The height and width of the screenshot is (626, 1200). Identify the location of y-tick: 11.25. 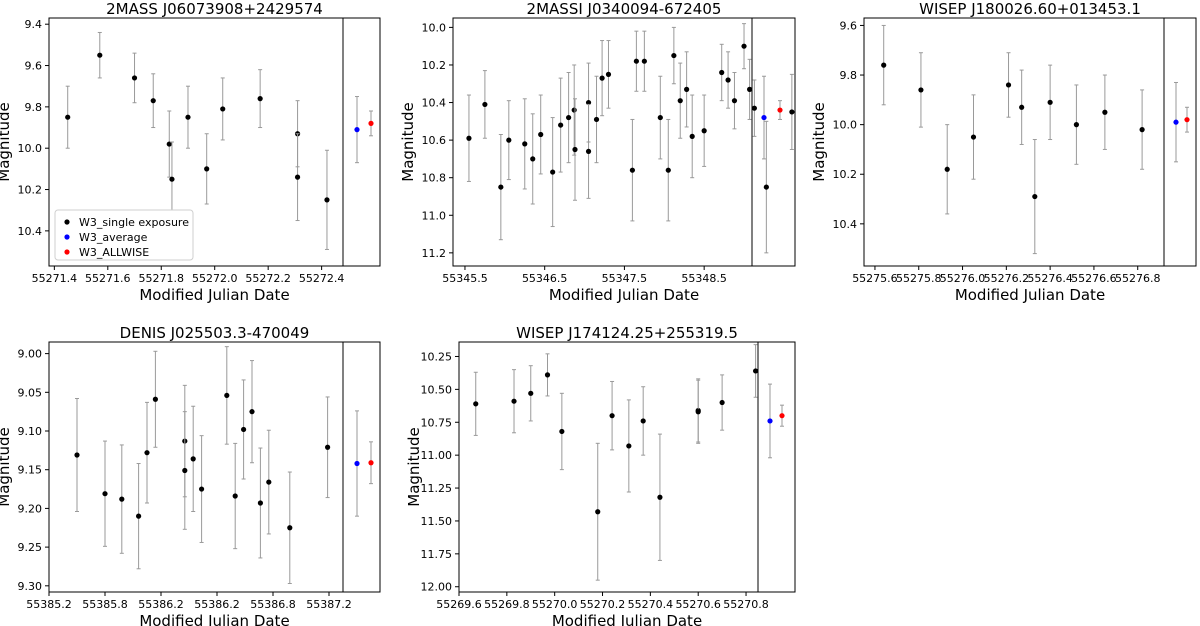
(440, 488).